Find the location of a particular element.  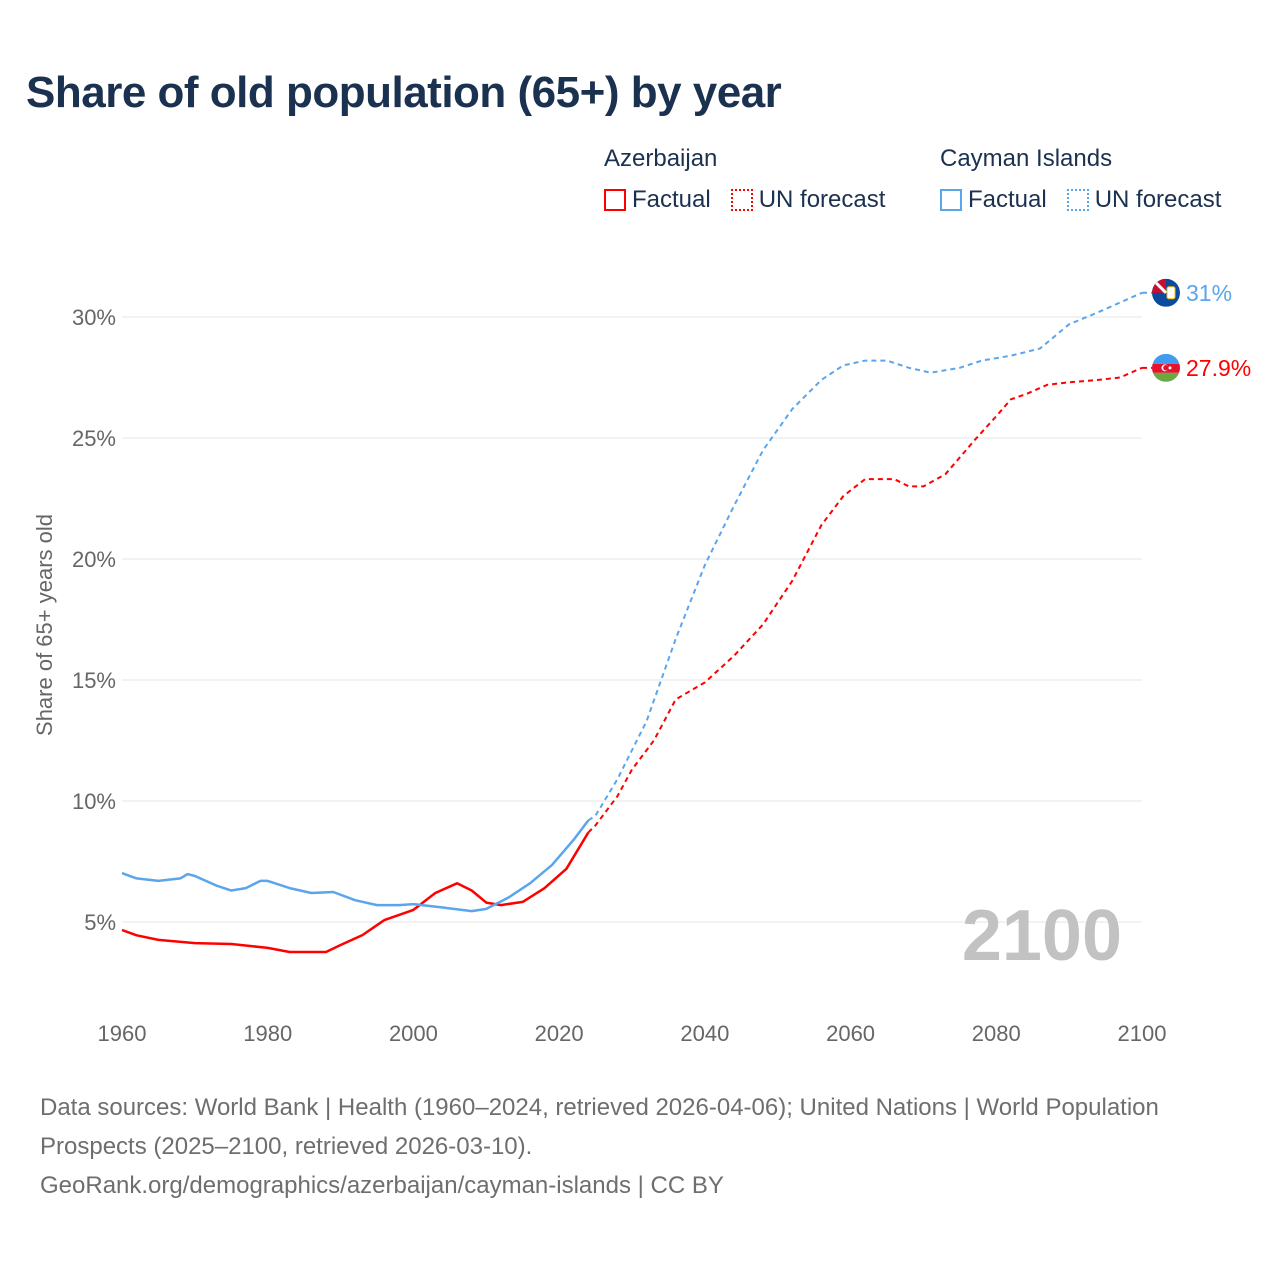

flag-star is located at coordinates (1170, 368).